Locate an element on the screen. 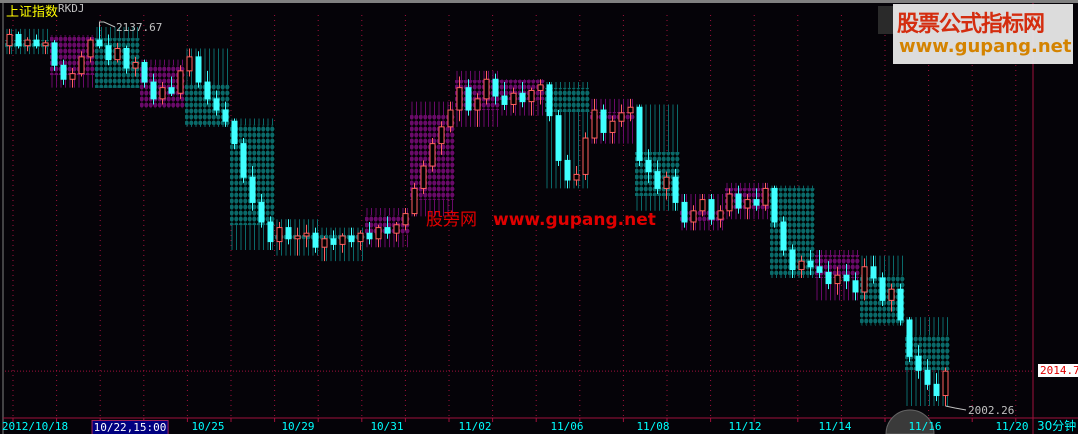 The height and width of the screenshot is (434, 1078). x-tick-label: 10/31 is located at coordinates (387, 426).